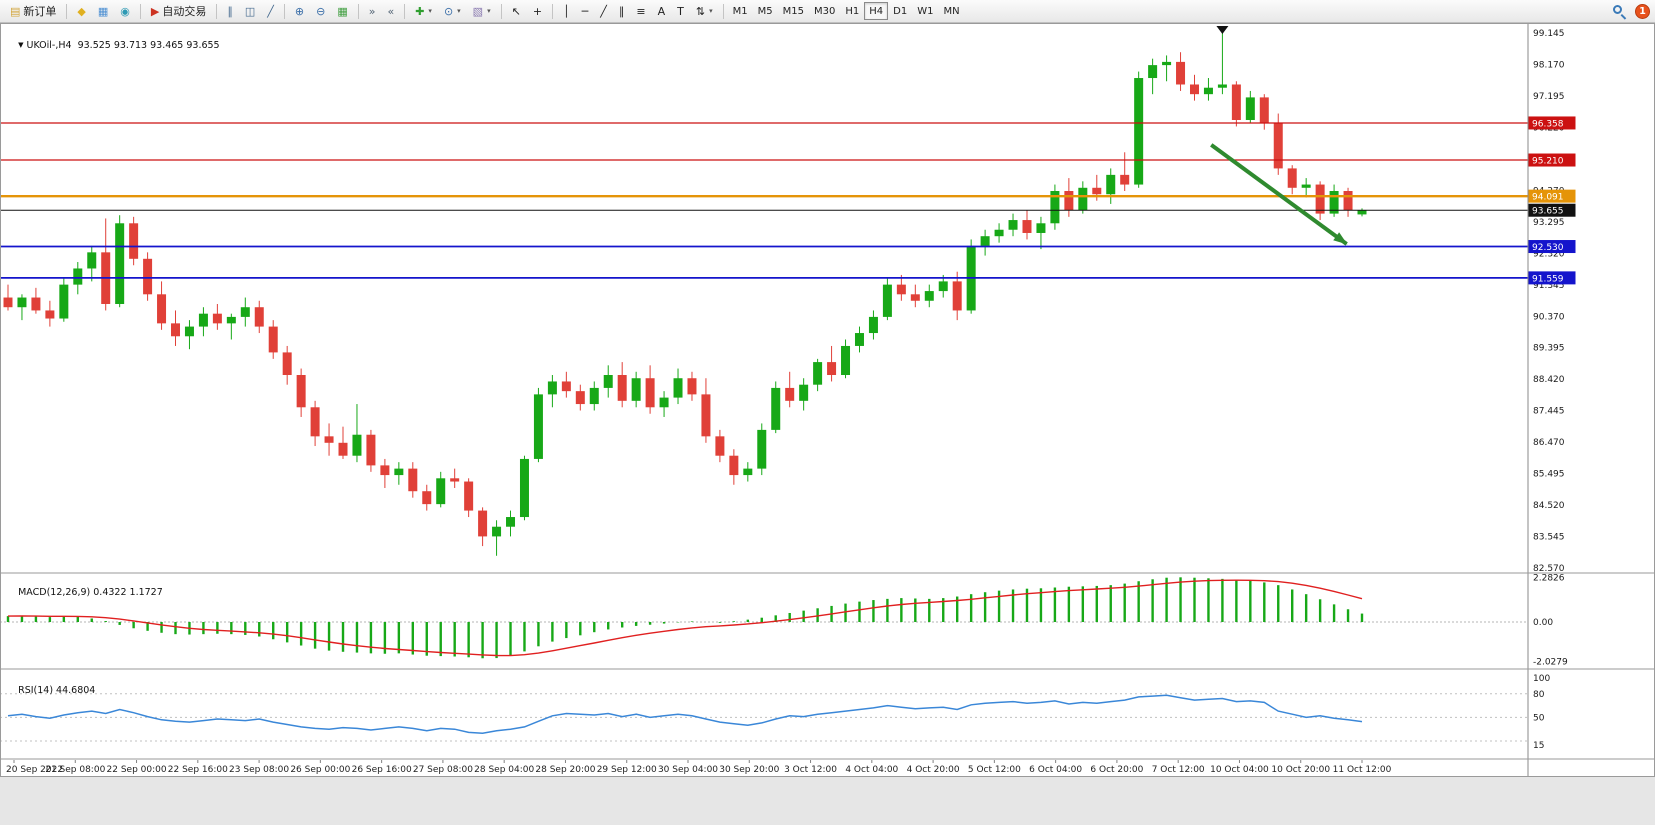  Describe the element at coordinates (951, 11) in the screenshot. I see `timeframe-mn-button: MN` at that location.